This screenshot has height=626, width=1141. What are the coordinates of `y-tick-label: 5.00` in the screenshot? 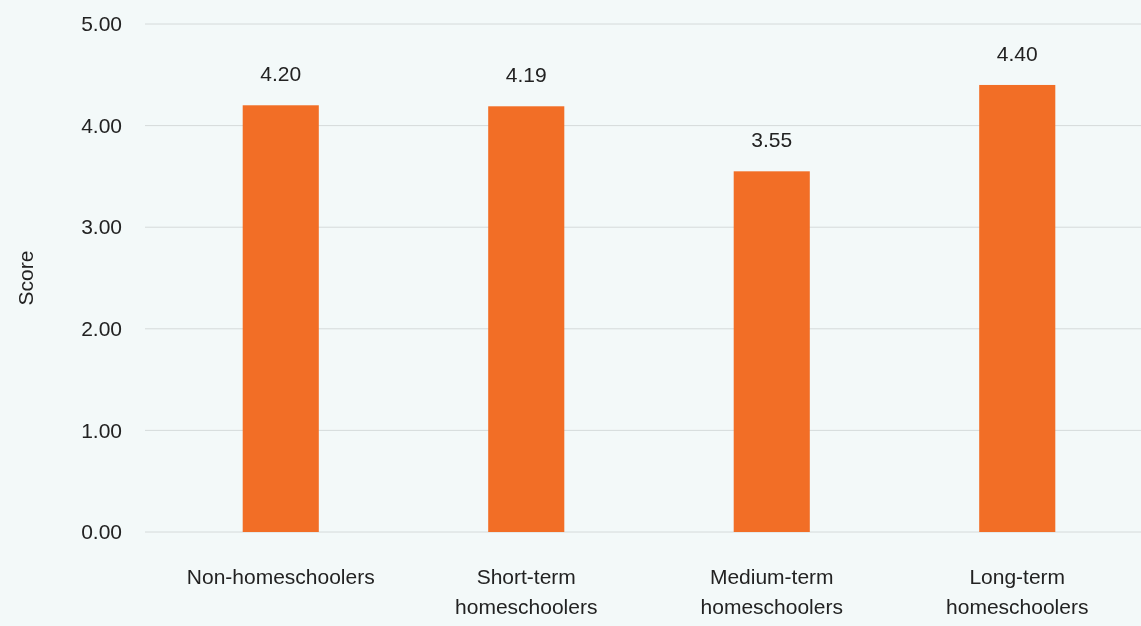 It's located at (101, 24).